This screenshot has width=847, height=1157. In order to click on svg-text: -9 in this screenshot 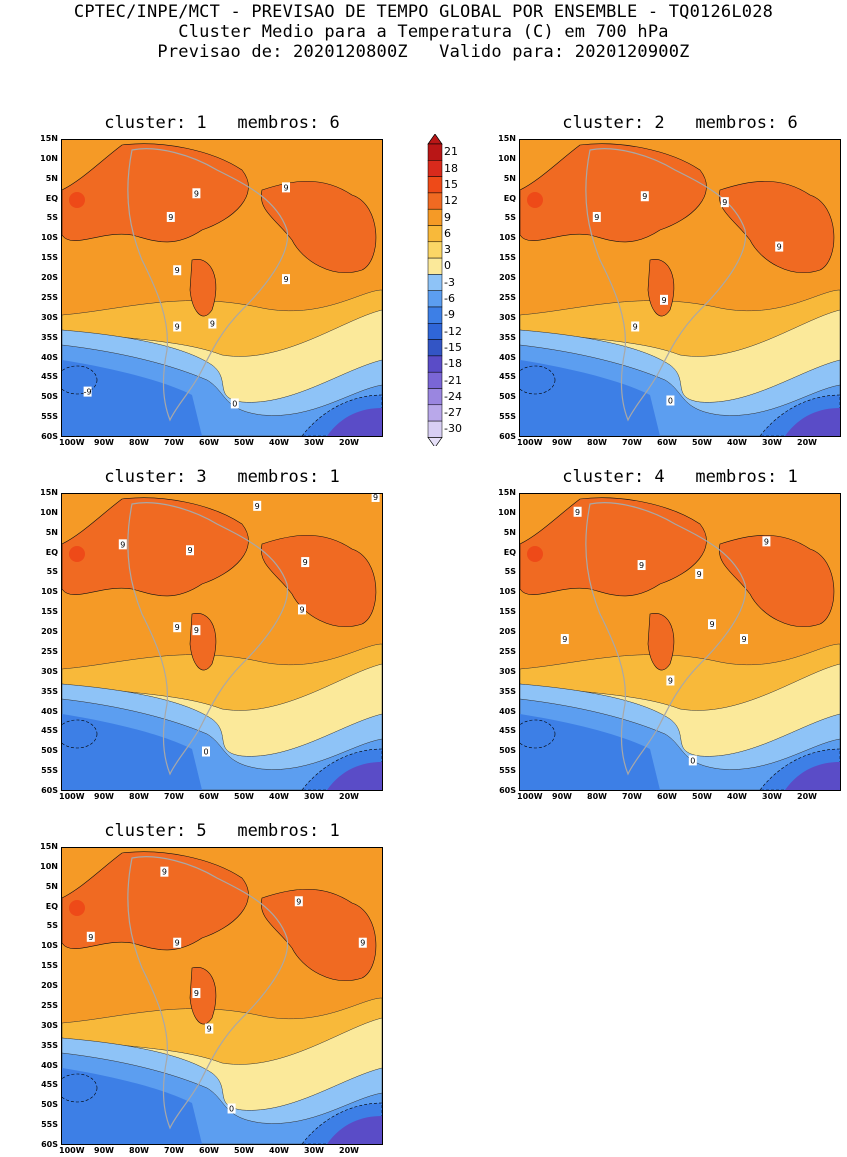, I will do `click(88, 392)`.